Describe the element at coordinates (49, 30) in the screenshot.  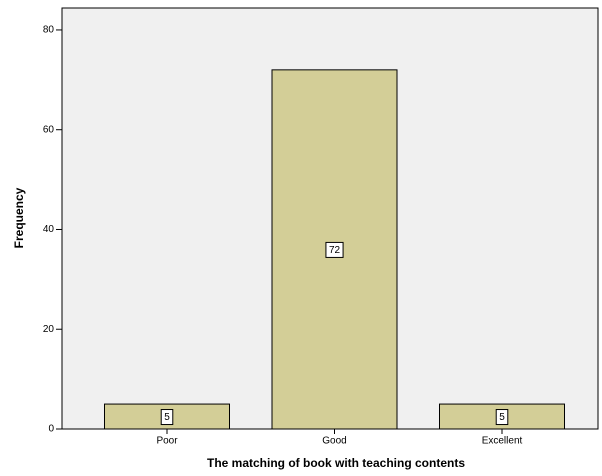
I see `y-tick-label: 80` at that location.